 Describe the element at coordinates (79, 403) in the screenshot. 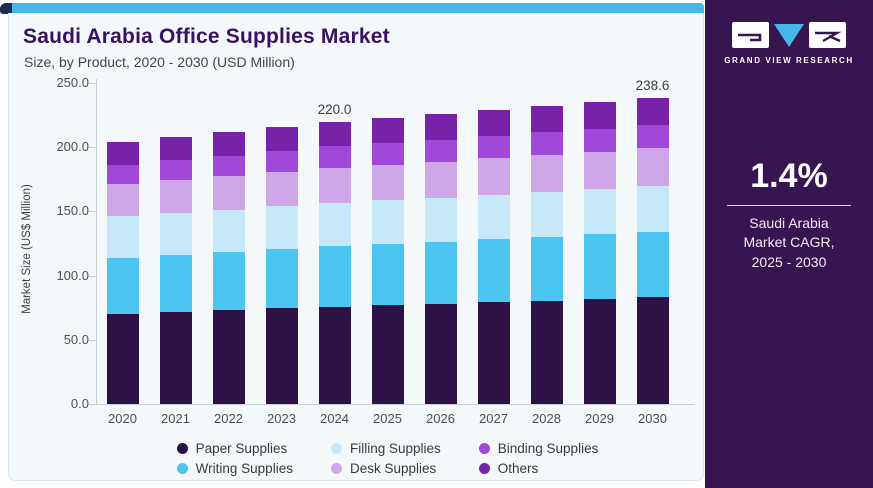

I see `y-tick-label: 0.0` at that location.